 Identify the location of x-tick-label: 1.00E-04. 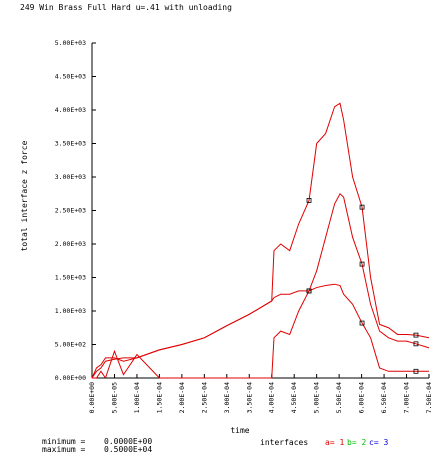
(137, 397).